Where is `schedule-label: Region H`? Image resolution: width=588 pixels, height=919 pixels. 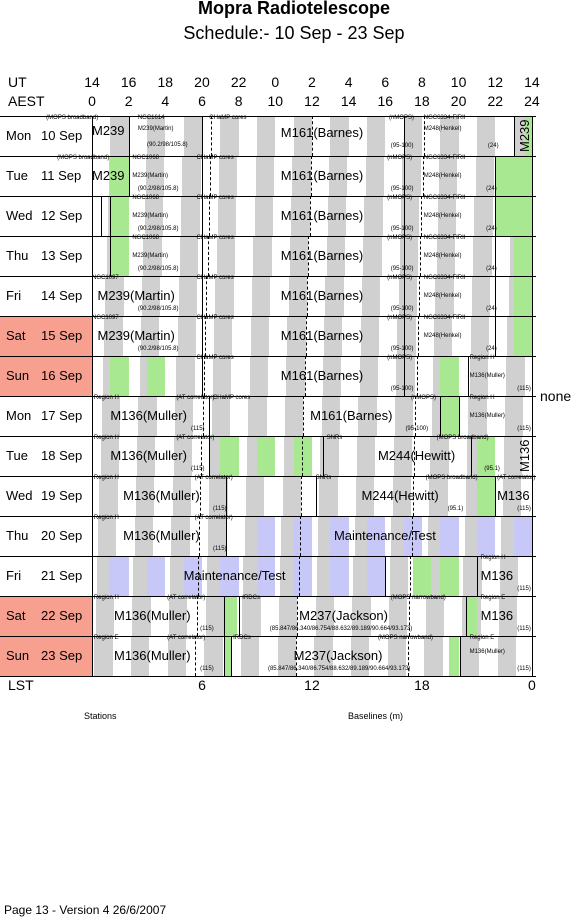 schedule-label: Region H is located at coordinates (106, 598).